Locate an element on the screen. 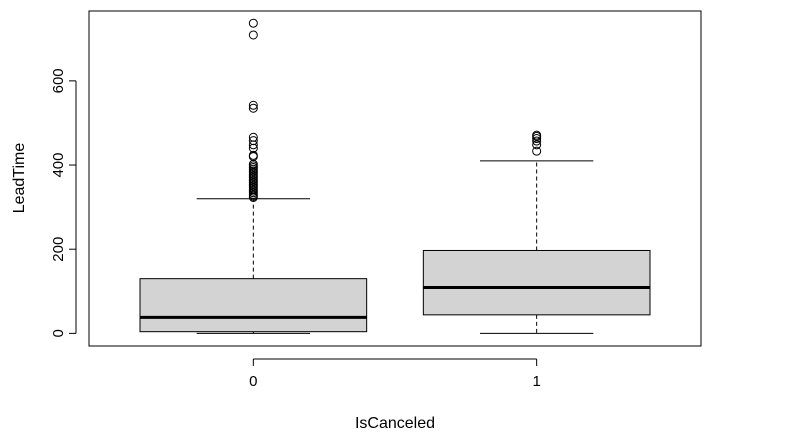 The image size is (800, 440). y-tick-label: 0 is located at coordinates (58, 333).